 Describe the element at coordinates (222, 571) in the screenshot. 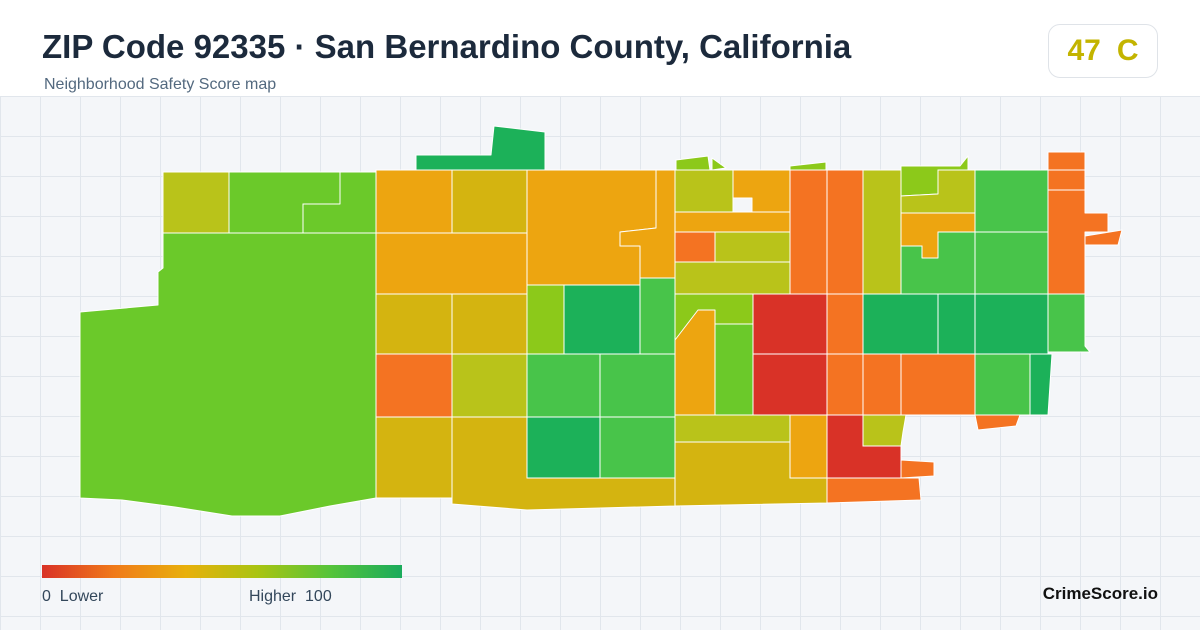

I see `legend-gradient` at that location.